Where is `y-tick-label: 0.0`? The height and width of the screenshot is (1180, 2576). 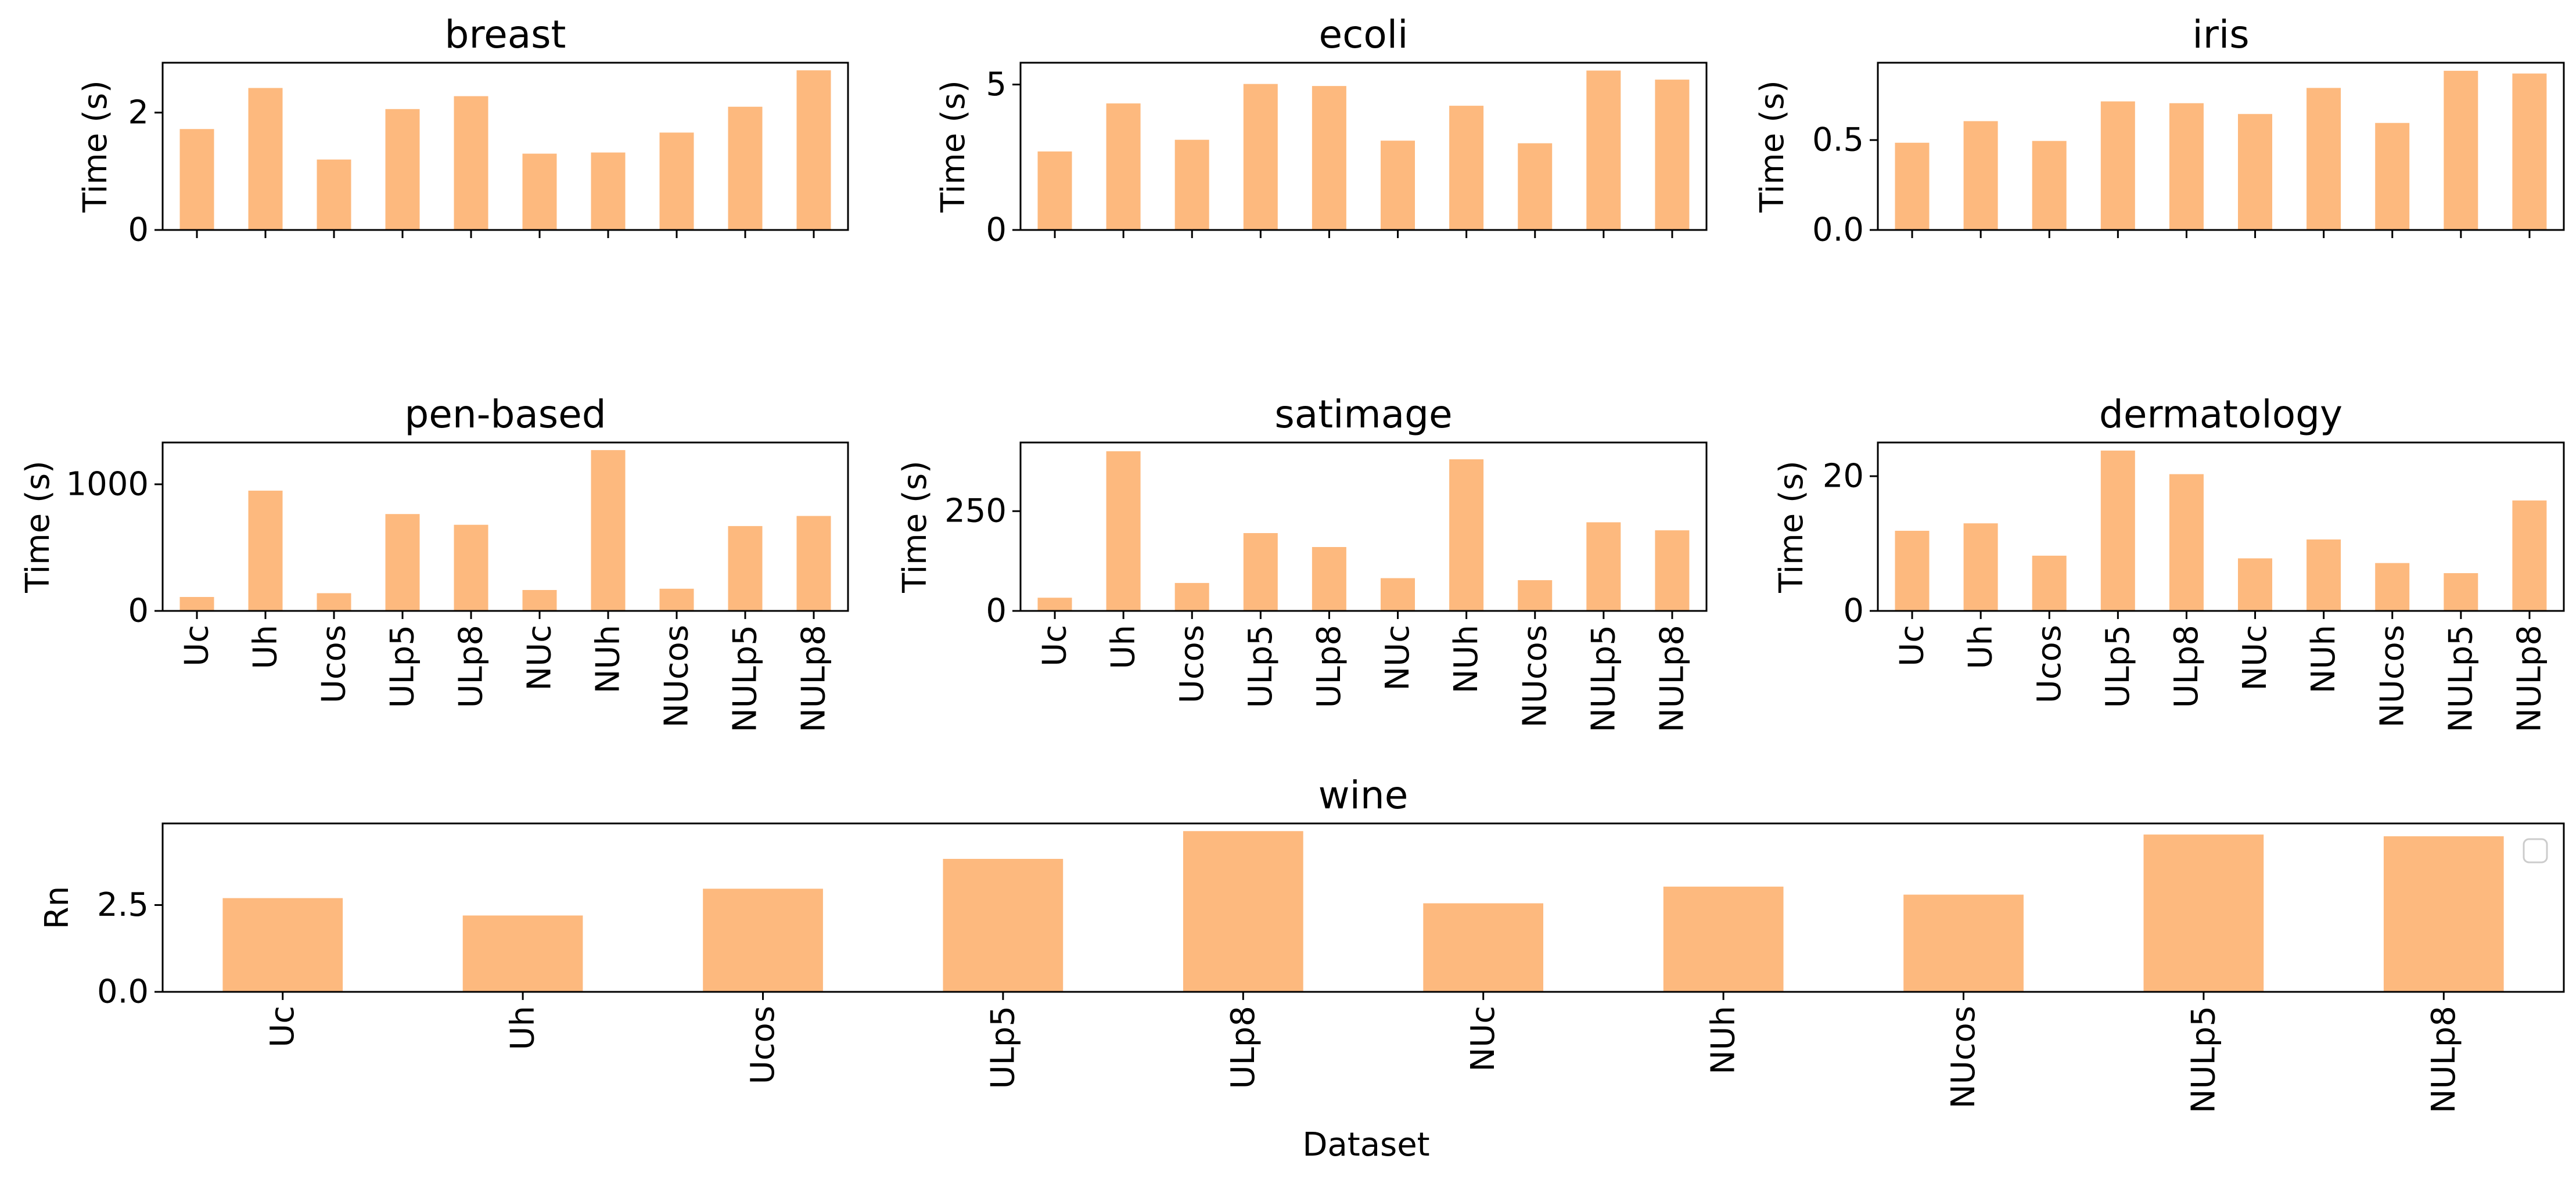 y-tick-label: 0.0 is located at coordinates (123, 992).